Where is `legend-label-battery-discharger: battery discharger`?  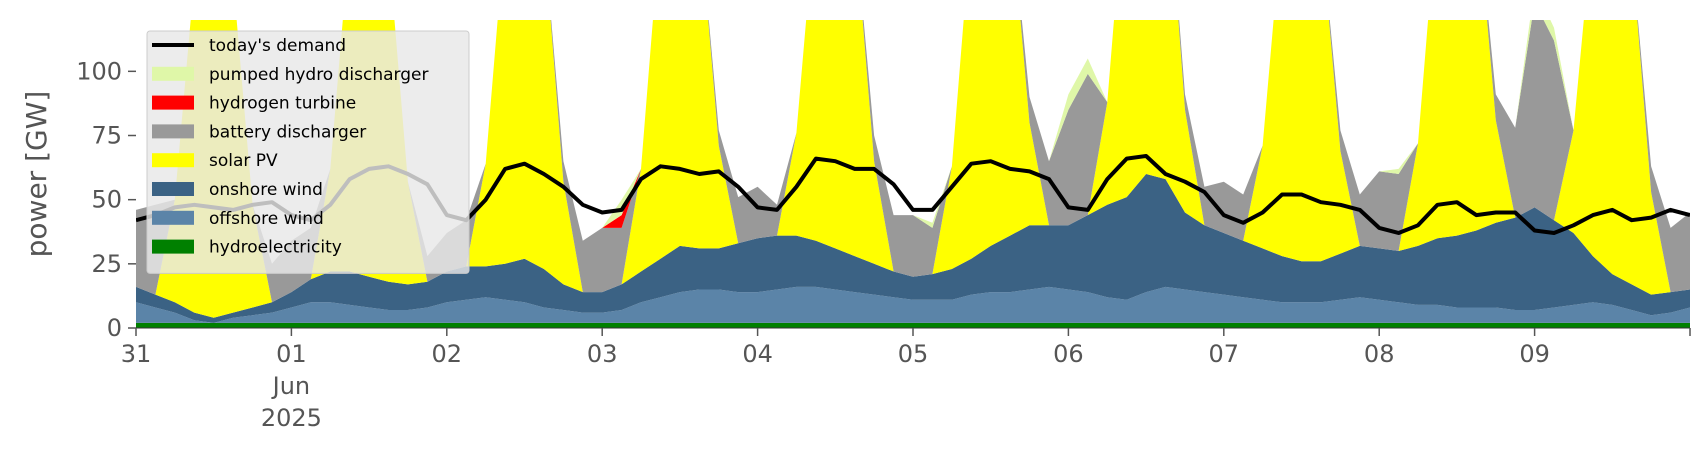 legend-label-battery-discharger: battery discharger is located at coordinates (287, 132).